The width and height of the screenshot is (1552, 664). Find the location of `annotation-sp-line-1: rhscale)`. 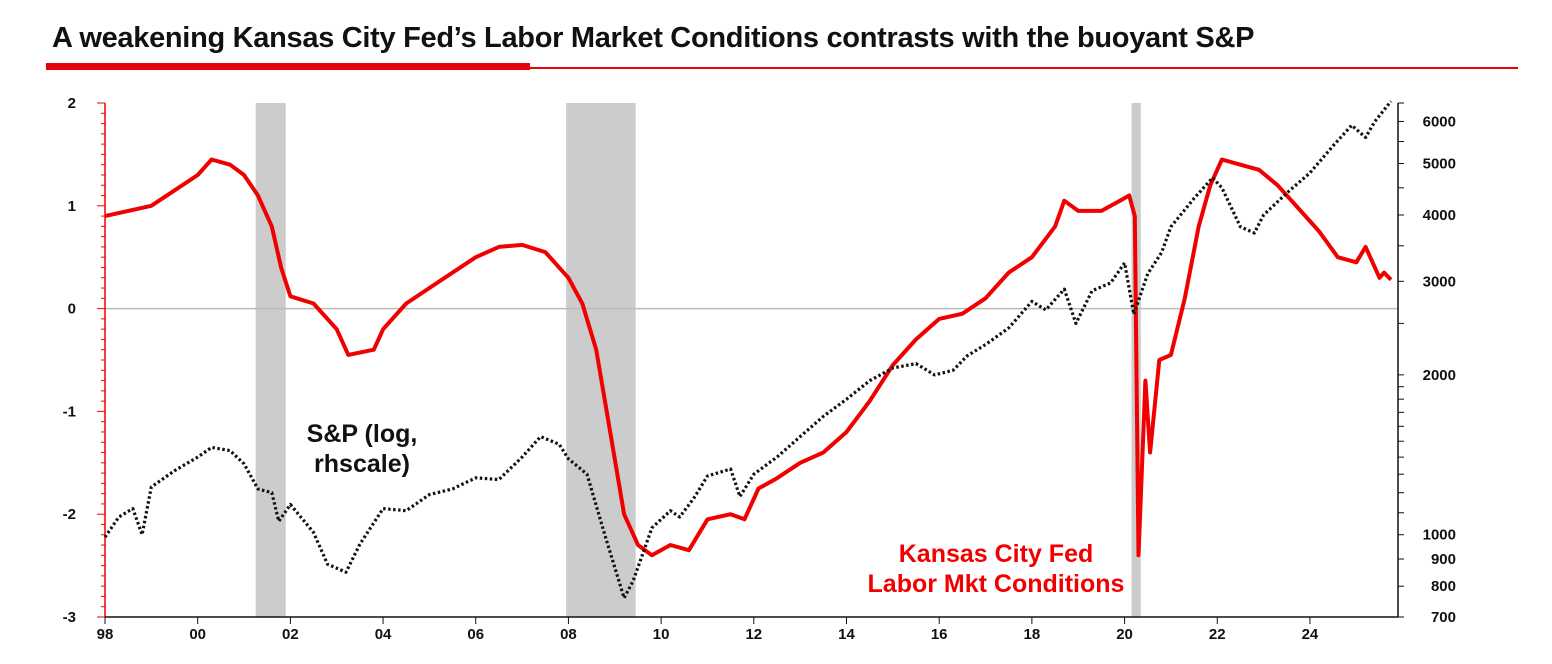

annotation-sp-line-1: rhscale) is located at coordinates (362, 464).